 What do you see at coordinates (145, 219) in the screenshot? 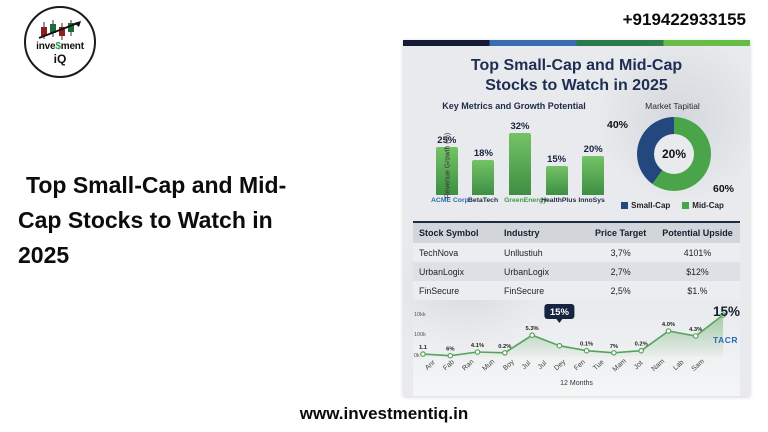
I see `main-title-line2: Cap Stocks to Watch in` at bounding box center [145, 219].